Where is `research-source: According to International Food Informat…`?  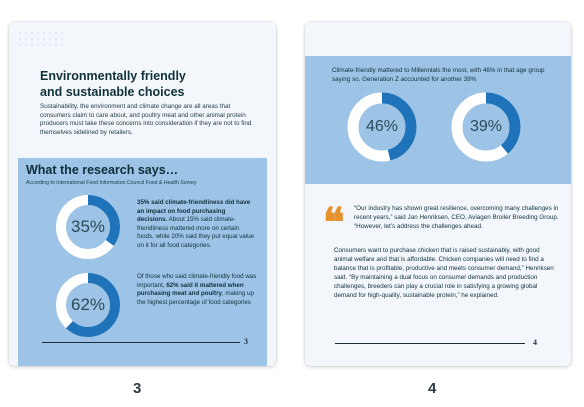
research-source: According to International Food Informat… is located at coordinates (111, 183).